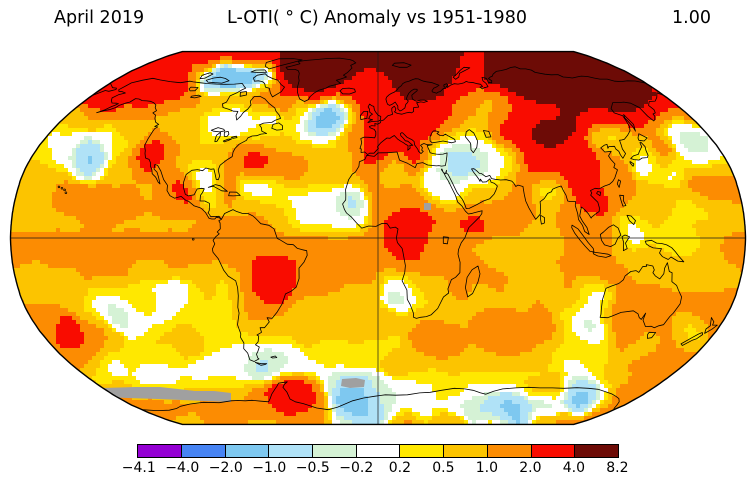 The width and height of the screenshot is (756, 488). I want to click on date-label: April 2019, so click(99, 18).